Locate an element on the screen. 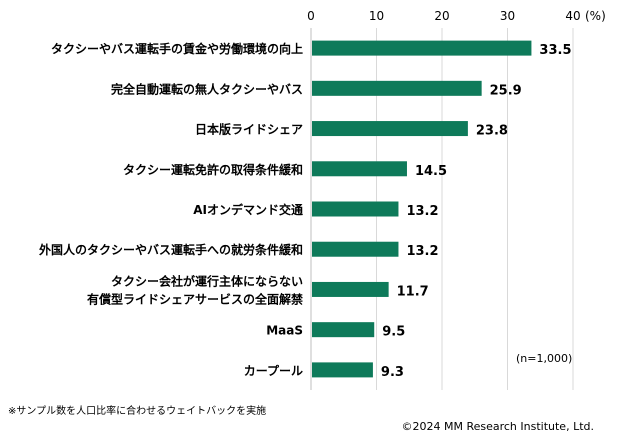 The image size is (622, 442). sample-size-label: (n=1,000) is located at coordinates (544, 358).